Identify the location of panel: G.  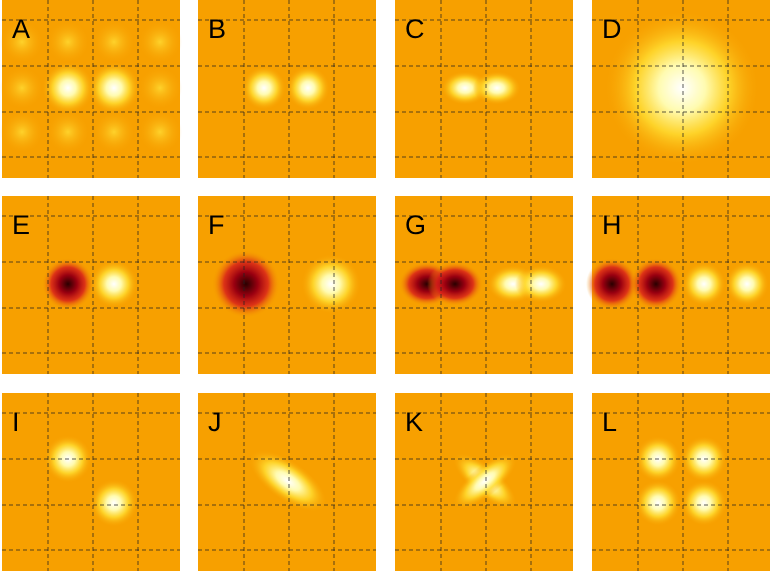
(484, 285).